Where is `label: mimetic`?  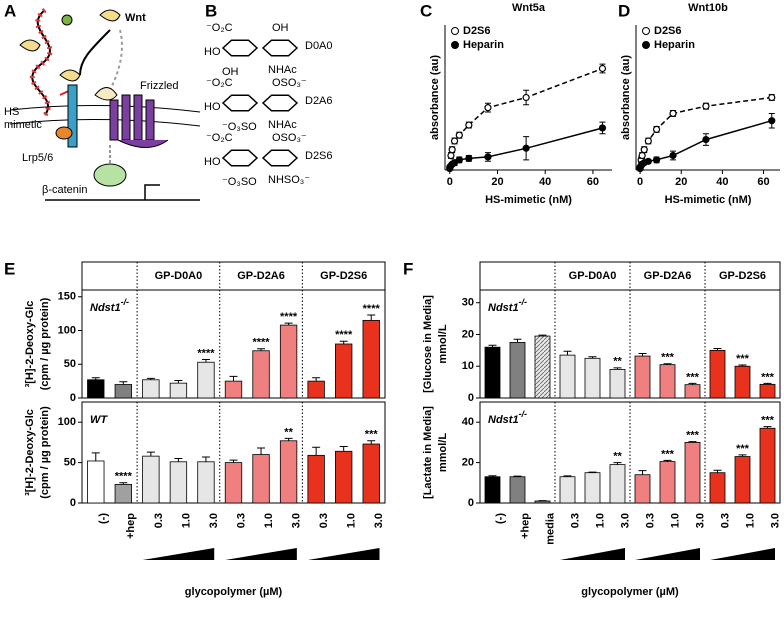
label: mimetic is located at coordinates (23, 125).